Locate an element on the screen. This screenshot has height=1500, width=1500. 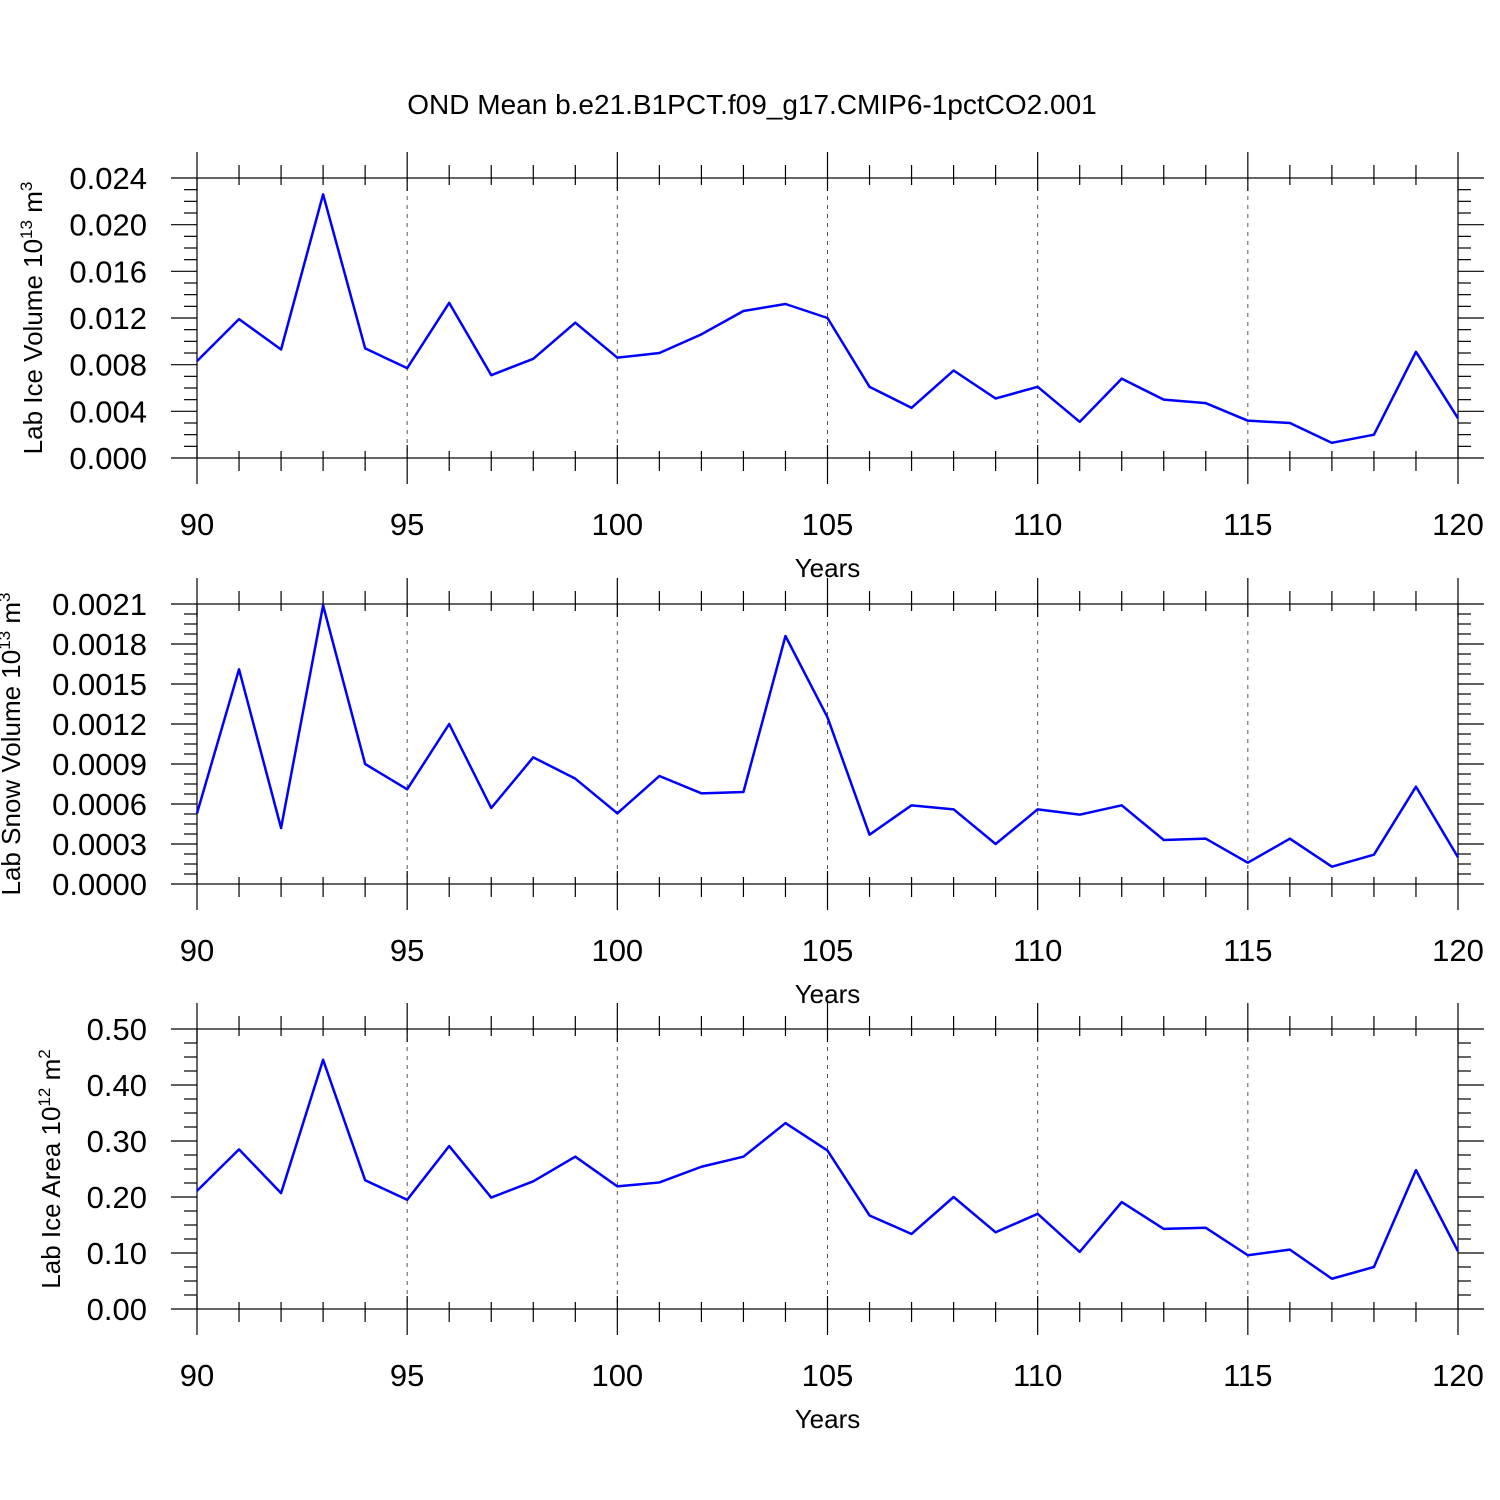
y-axis-label: Lab Ice Area 1012 m2 is located at coordinates (50, 1168).